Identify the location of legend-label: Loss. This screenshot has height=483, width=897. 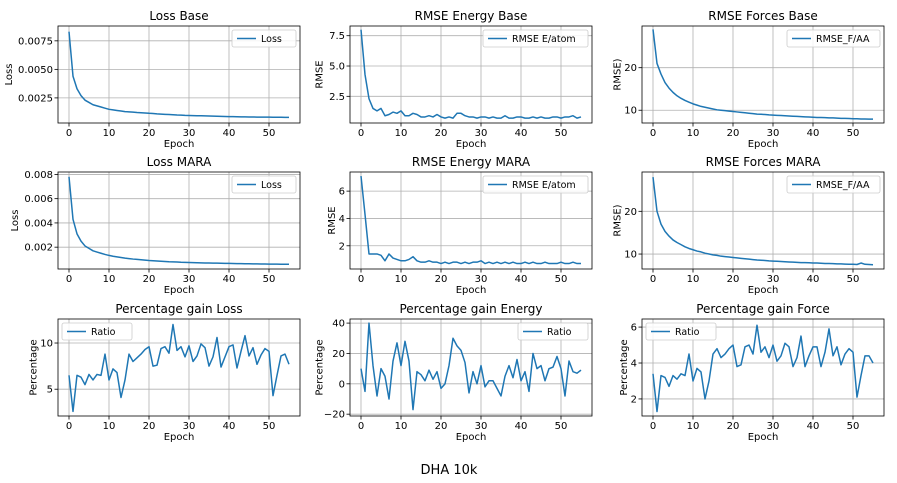
(271, 39).